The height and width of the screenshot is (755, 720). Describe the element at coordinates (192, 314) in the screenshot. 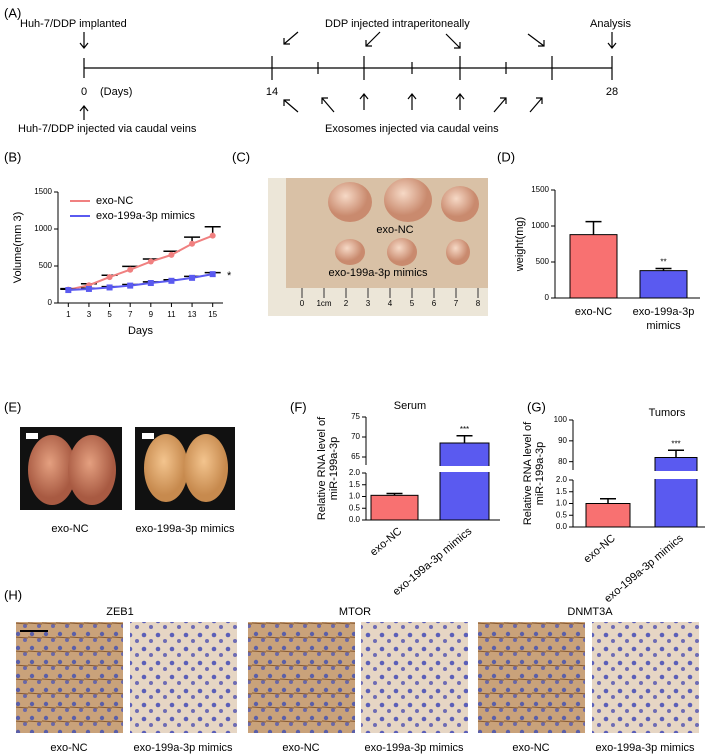

I see `x-tick-label: 13` at that location.